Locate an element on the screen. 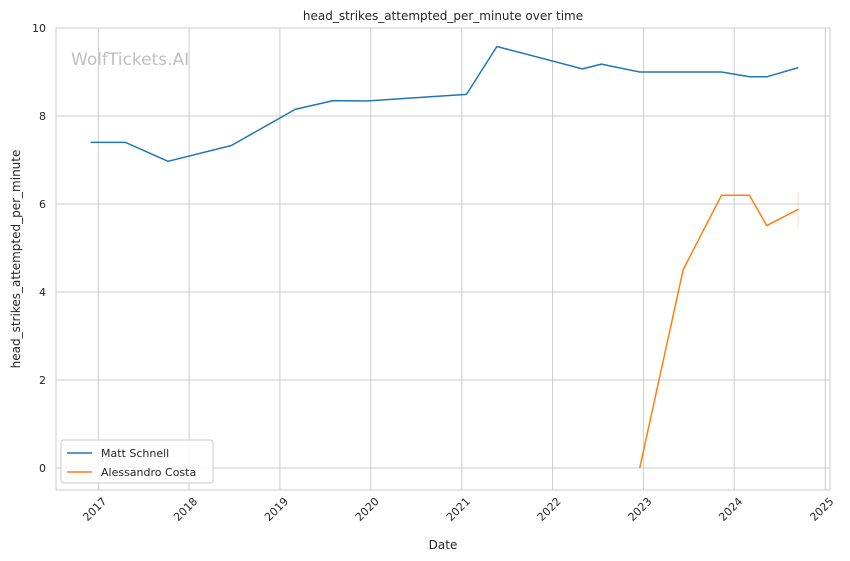 This screenshot has height=561, width=850. x-tick-label: 2025 is located at coordinates (821, 509).